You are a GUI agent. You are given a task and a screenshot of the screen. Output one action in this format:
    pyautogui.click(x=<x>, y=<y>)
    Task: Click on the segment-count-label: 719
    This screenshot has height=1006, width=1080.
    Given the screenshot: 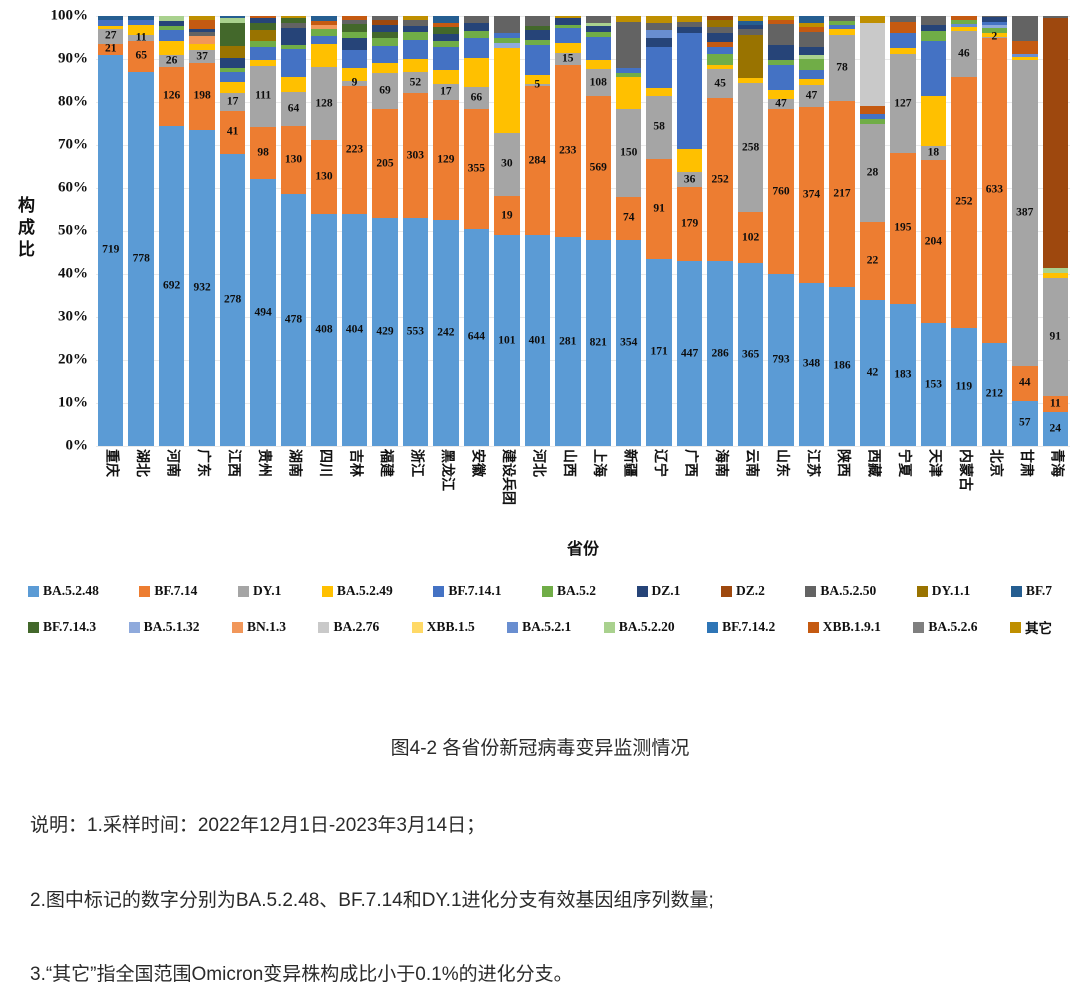 What is the action you would take?
    pyautogui.click(x=111, y=249)
    